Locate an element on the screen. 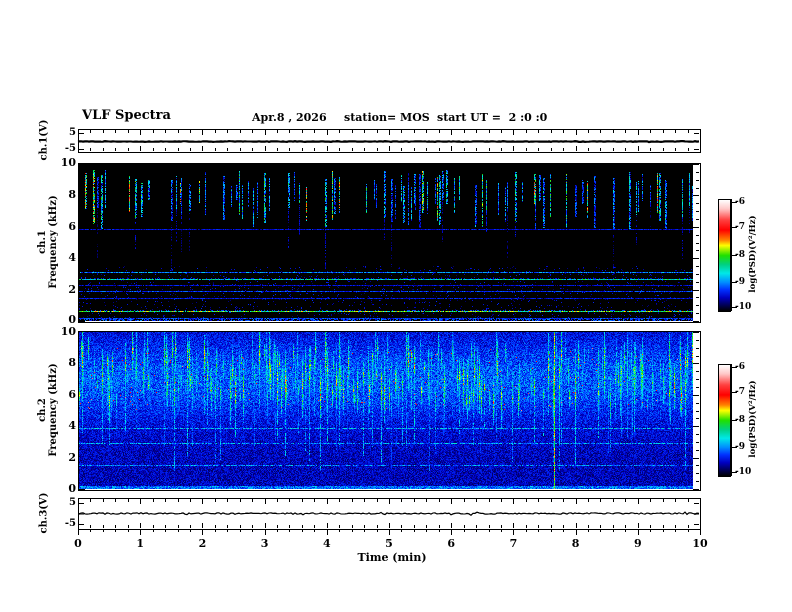  cb1-tick--7: -7 is located at coordinates (740, 226).